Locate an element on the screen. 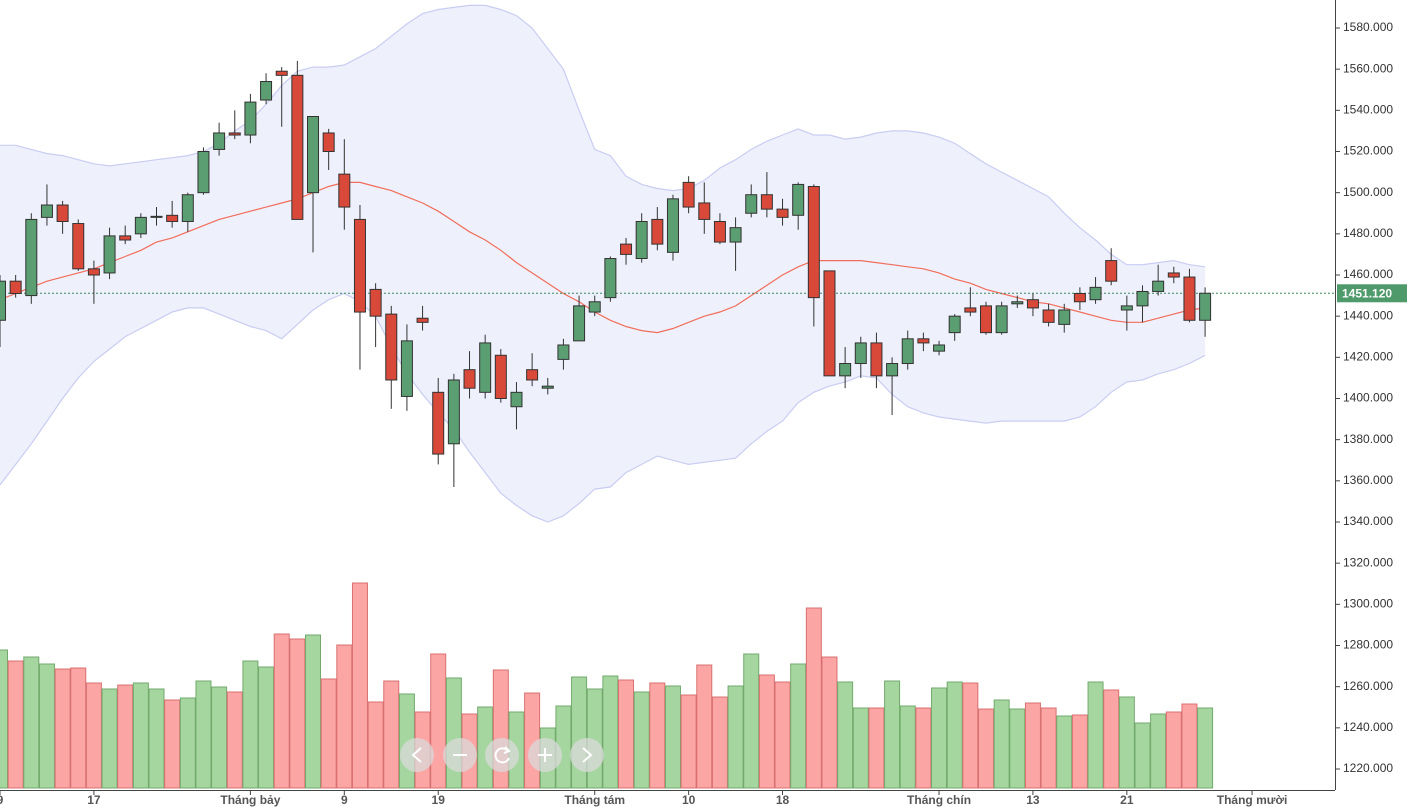 The height and width of the screenshot is (811, 1407). x-tick-label: Tháng tám is located at coordinates (594, 800).